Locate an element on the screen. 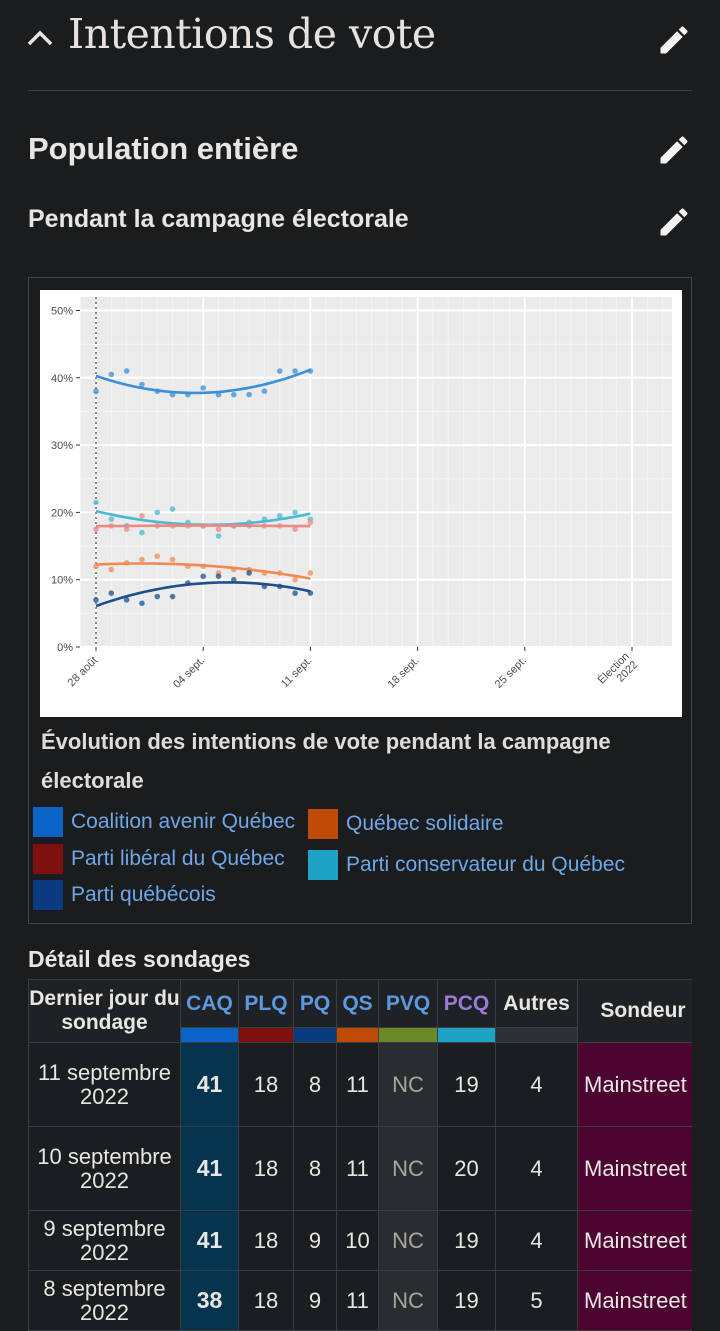  legend-label: Québec solidaire is located at coordinates (425, 823).